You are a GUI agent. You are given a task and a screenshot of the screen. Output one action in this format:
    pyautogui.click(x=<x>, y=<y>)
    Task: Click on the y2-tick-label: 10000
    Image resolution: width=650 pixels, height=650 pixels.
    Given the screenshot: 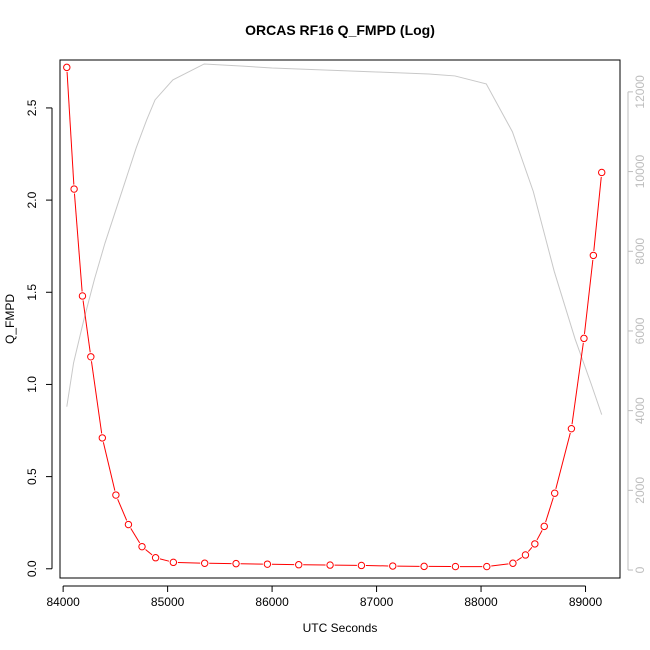 What is the action you would take?
    pyautogui.click(x=640, y=172)
    